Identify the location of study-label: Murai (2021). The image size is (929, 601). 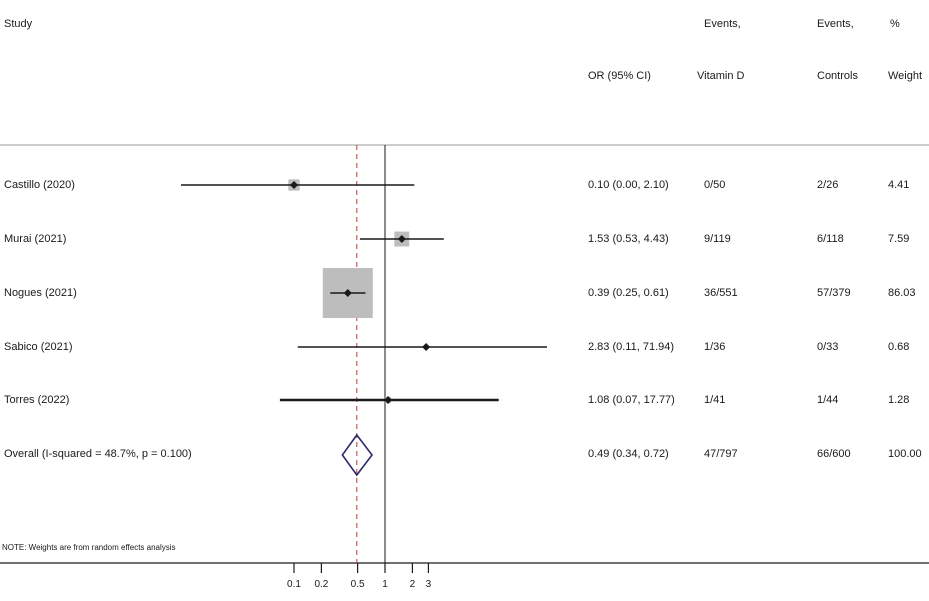
(35, 239).